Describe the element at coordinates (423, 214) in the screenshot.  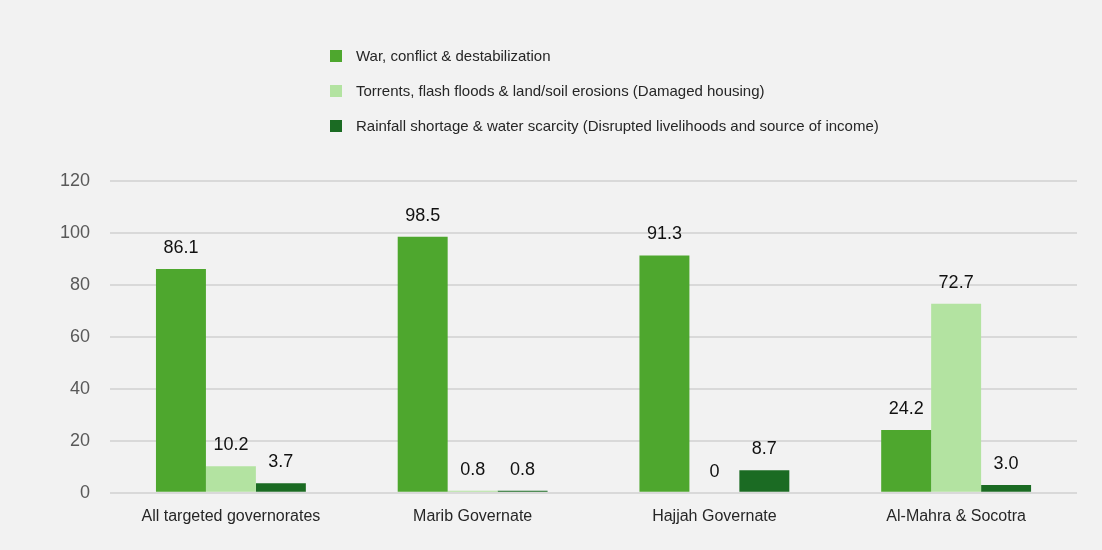
I see `data-label: 98.5` at that location.